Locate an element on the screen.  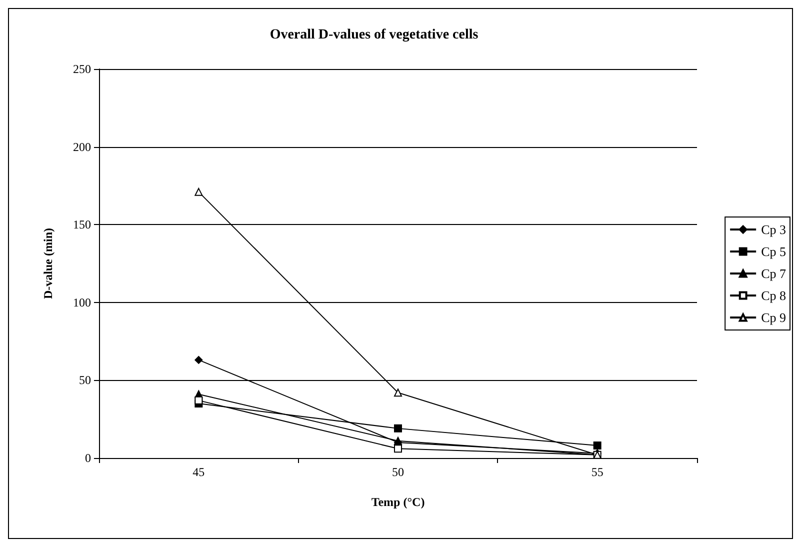
y-tick-label: 50 is located at coordinates (85, 380).